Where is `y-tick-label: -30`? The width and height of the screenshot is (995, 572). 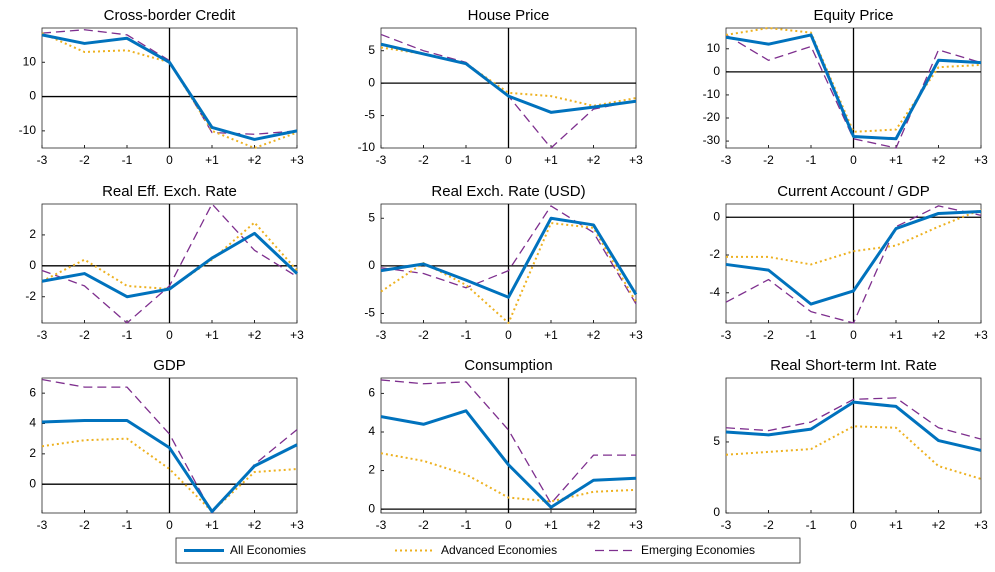
y-tick-label: -30 is located at coordinates (712, 140).